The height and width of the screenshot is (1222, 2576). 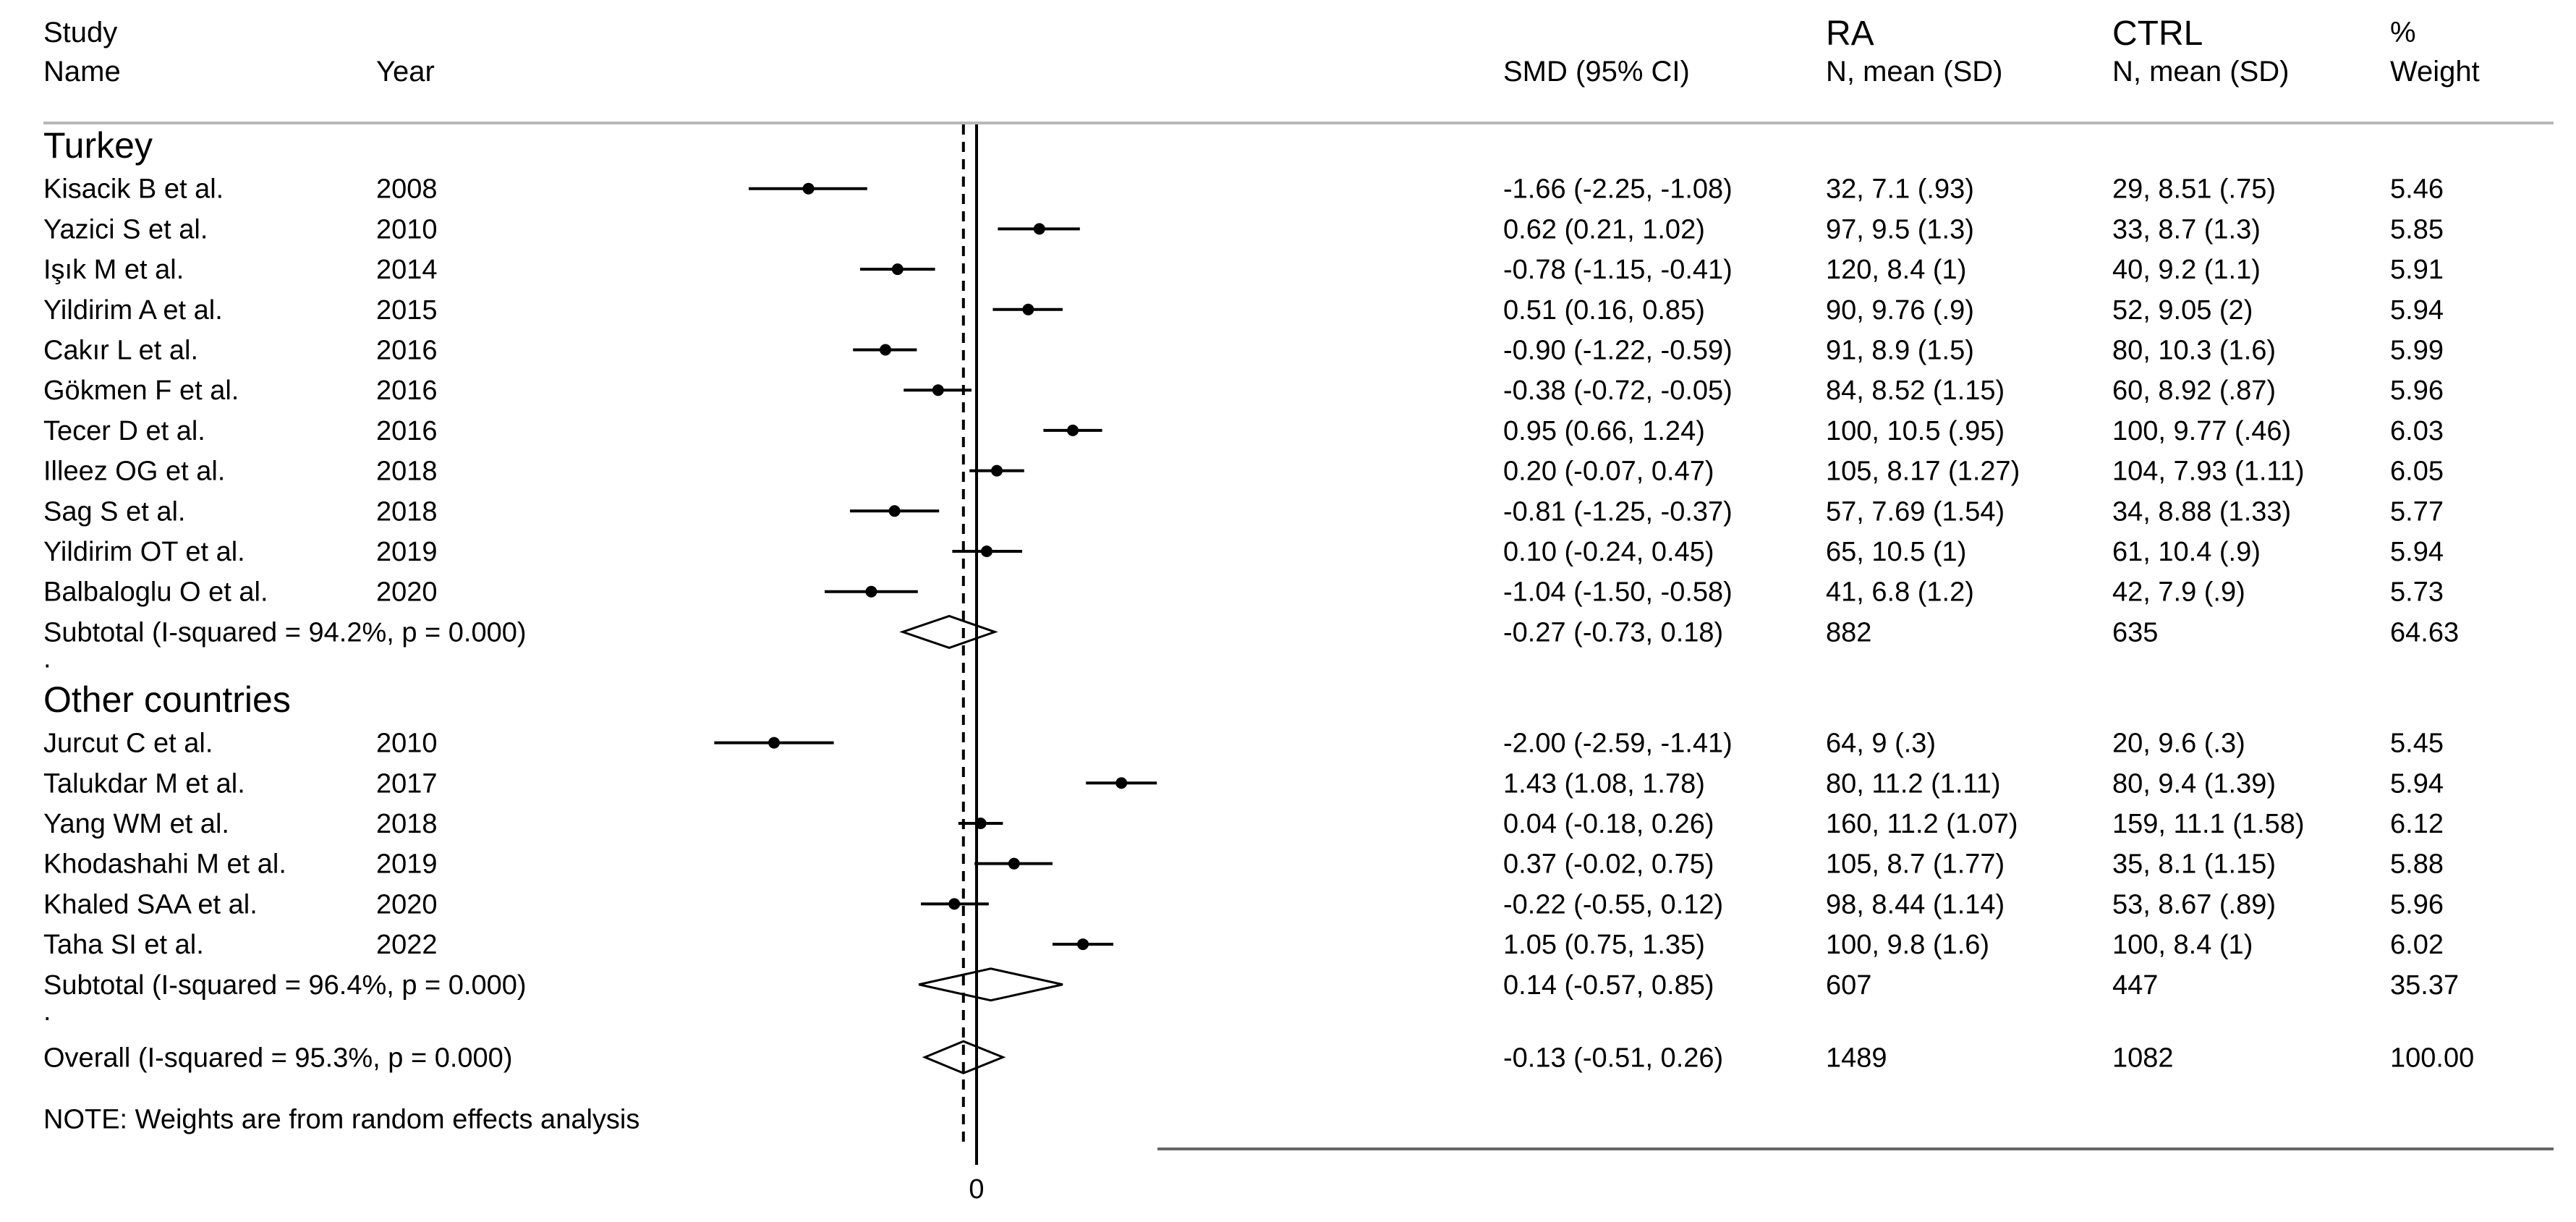 I want to click on study-ctrl: 35, 8.1 (1.15), so click(x=2194, y=865).